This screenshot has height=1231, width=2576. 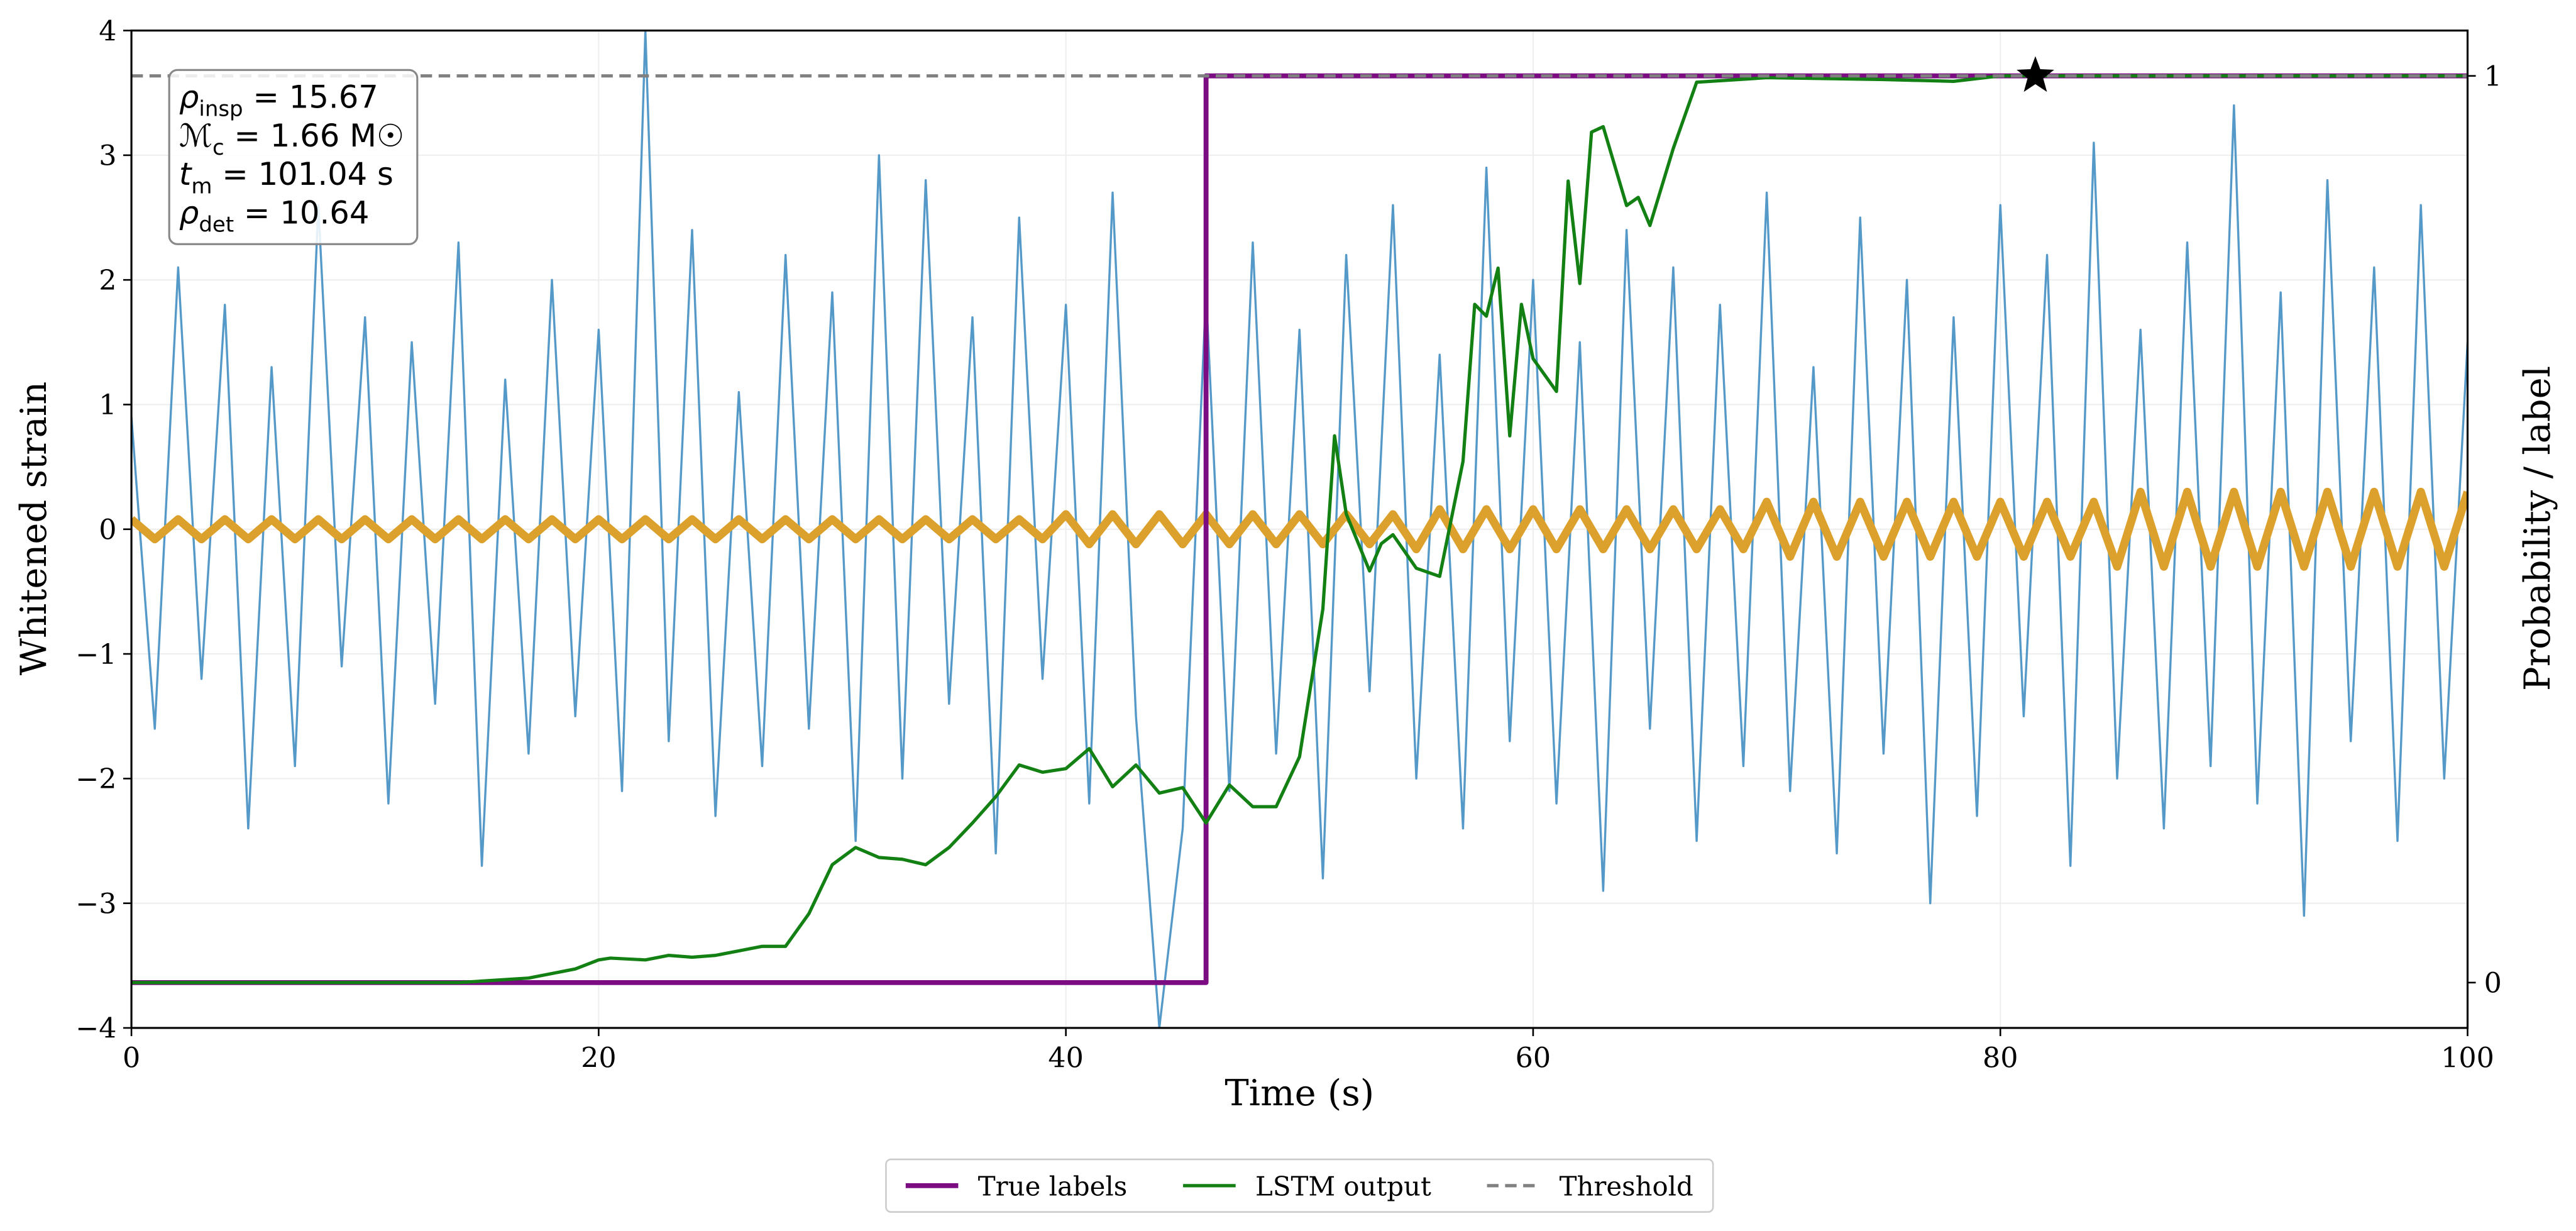 I want to click on annotation-value: = 101.04 s, so click(x=303, y=174).